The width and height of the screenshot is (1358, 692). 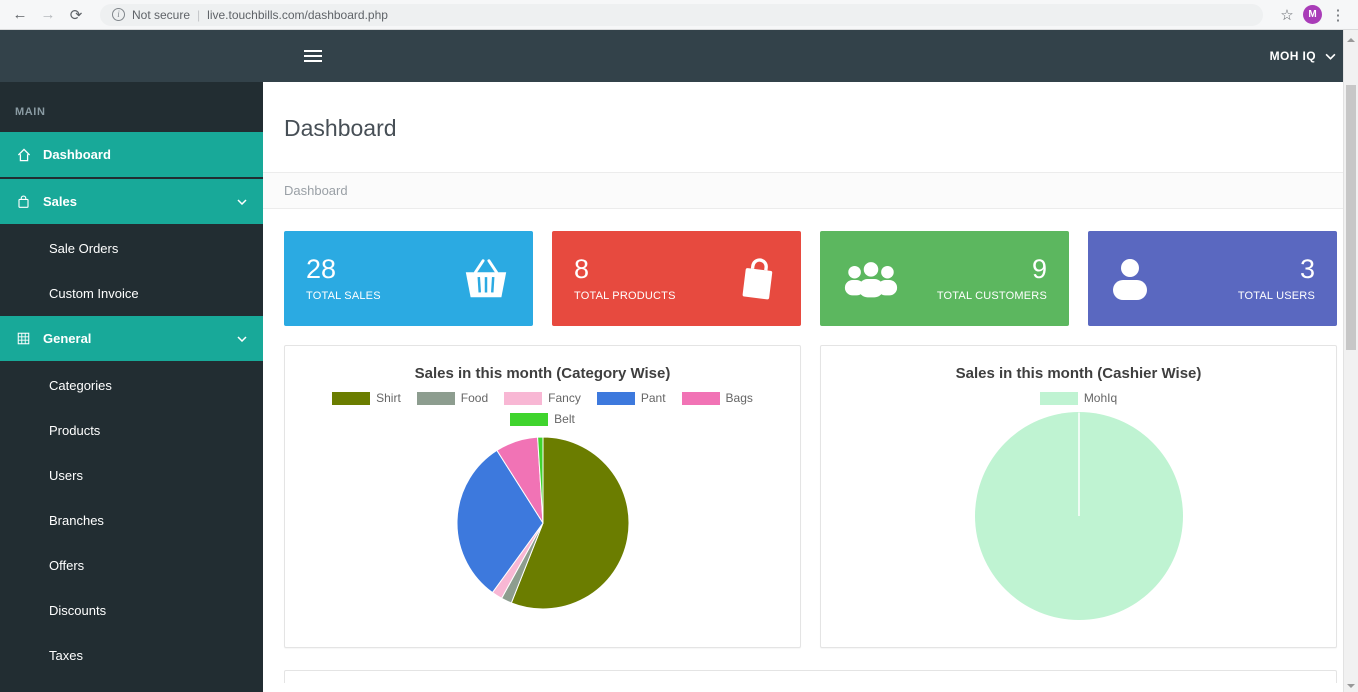 I want to click on stat-card-total-users: 3 TOTAL USERS, so click(x=1212, y=278).